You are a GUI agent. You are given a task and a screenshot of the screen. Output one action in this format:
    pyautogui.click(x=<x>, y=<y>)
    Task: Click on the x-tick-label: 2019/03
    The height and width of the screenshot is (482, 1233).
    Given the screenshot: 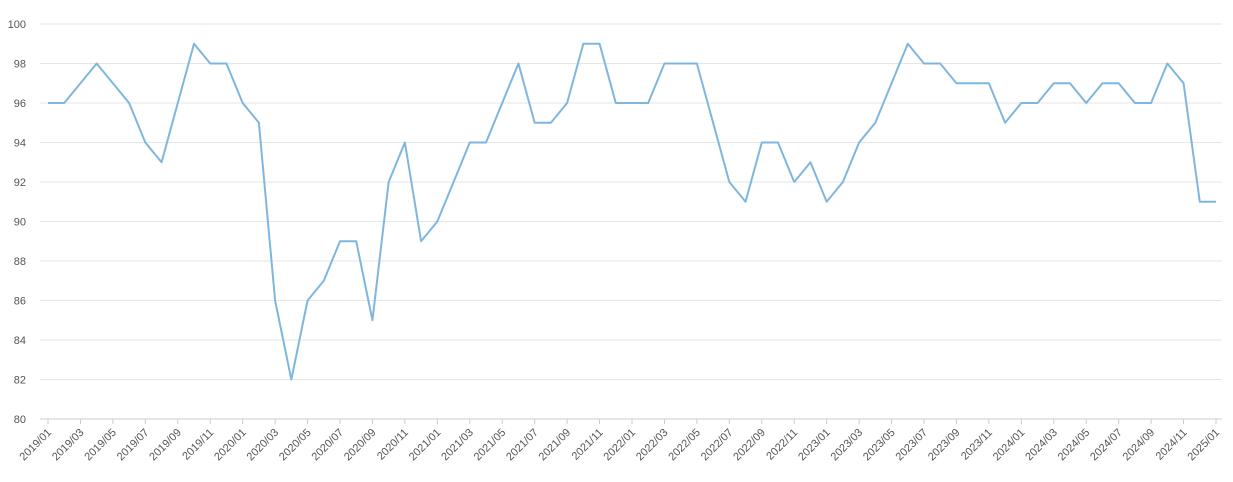 What is the action you would take?
    pyautogui.click(x=68, y=445)
    